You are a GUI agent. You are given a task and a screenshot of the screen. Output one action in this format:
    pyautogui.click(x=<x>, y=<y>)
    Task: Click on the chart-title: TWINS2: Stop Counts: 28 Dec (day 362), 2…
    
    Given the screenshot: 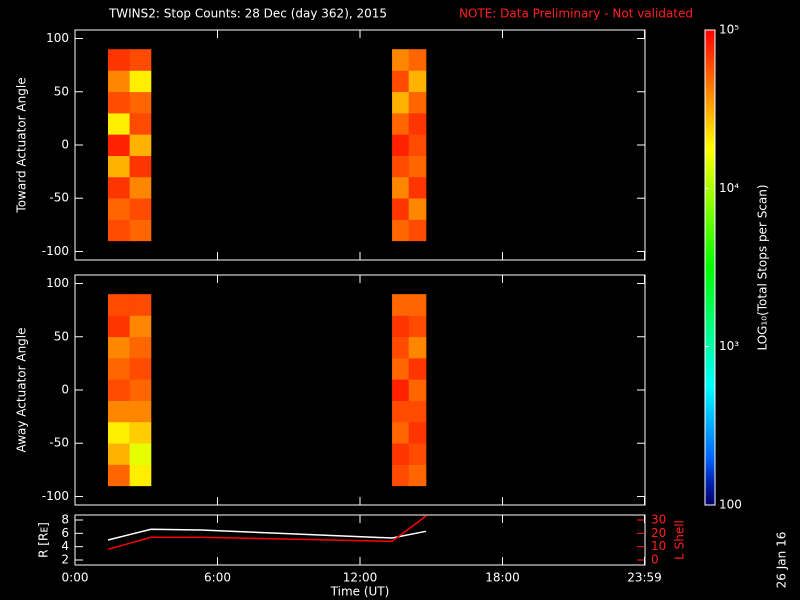 What is the action you would take?
    pyautogui.click(x=247, y=14)
    